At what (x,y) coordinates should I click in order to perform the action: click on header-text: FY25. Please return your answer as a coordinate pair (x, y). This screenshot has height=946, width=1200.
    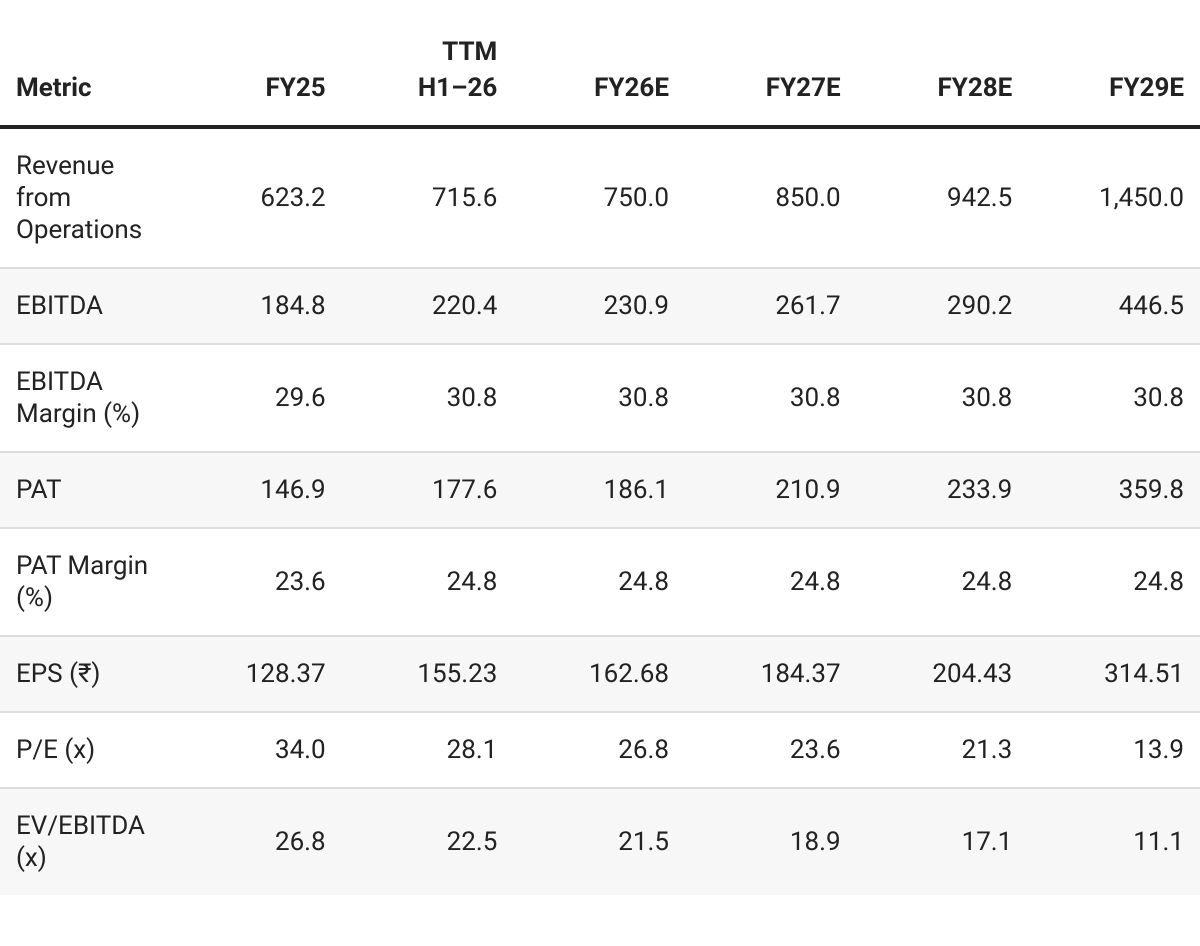
    Looking at the image, I should click on (295, 88).